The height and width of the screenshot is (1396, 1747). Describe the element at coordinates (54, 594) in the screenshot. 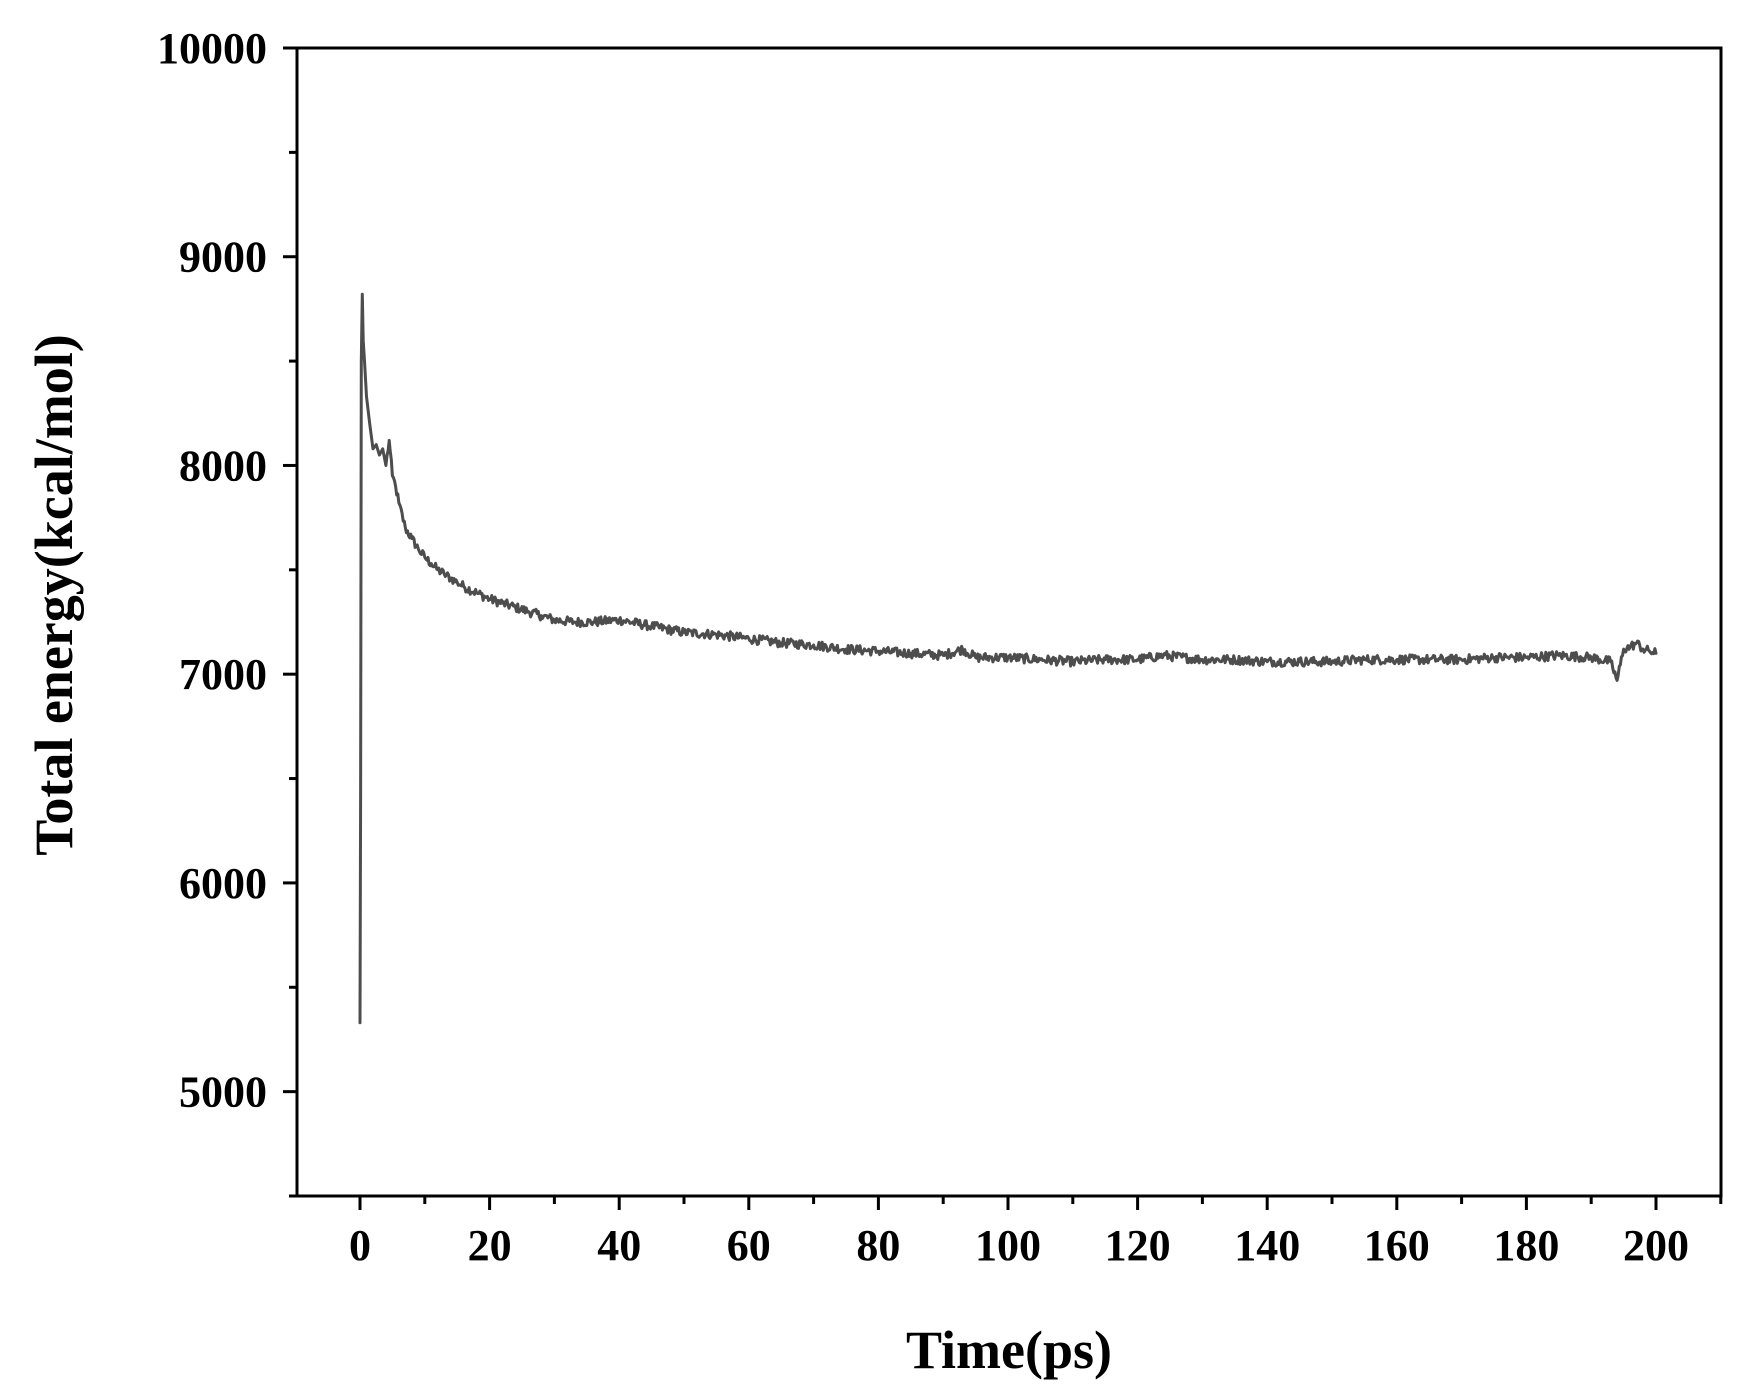

I see `y-axis-title: Total energy(kcal/mol)` at that location.